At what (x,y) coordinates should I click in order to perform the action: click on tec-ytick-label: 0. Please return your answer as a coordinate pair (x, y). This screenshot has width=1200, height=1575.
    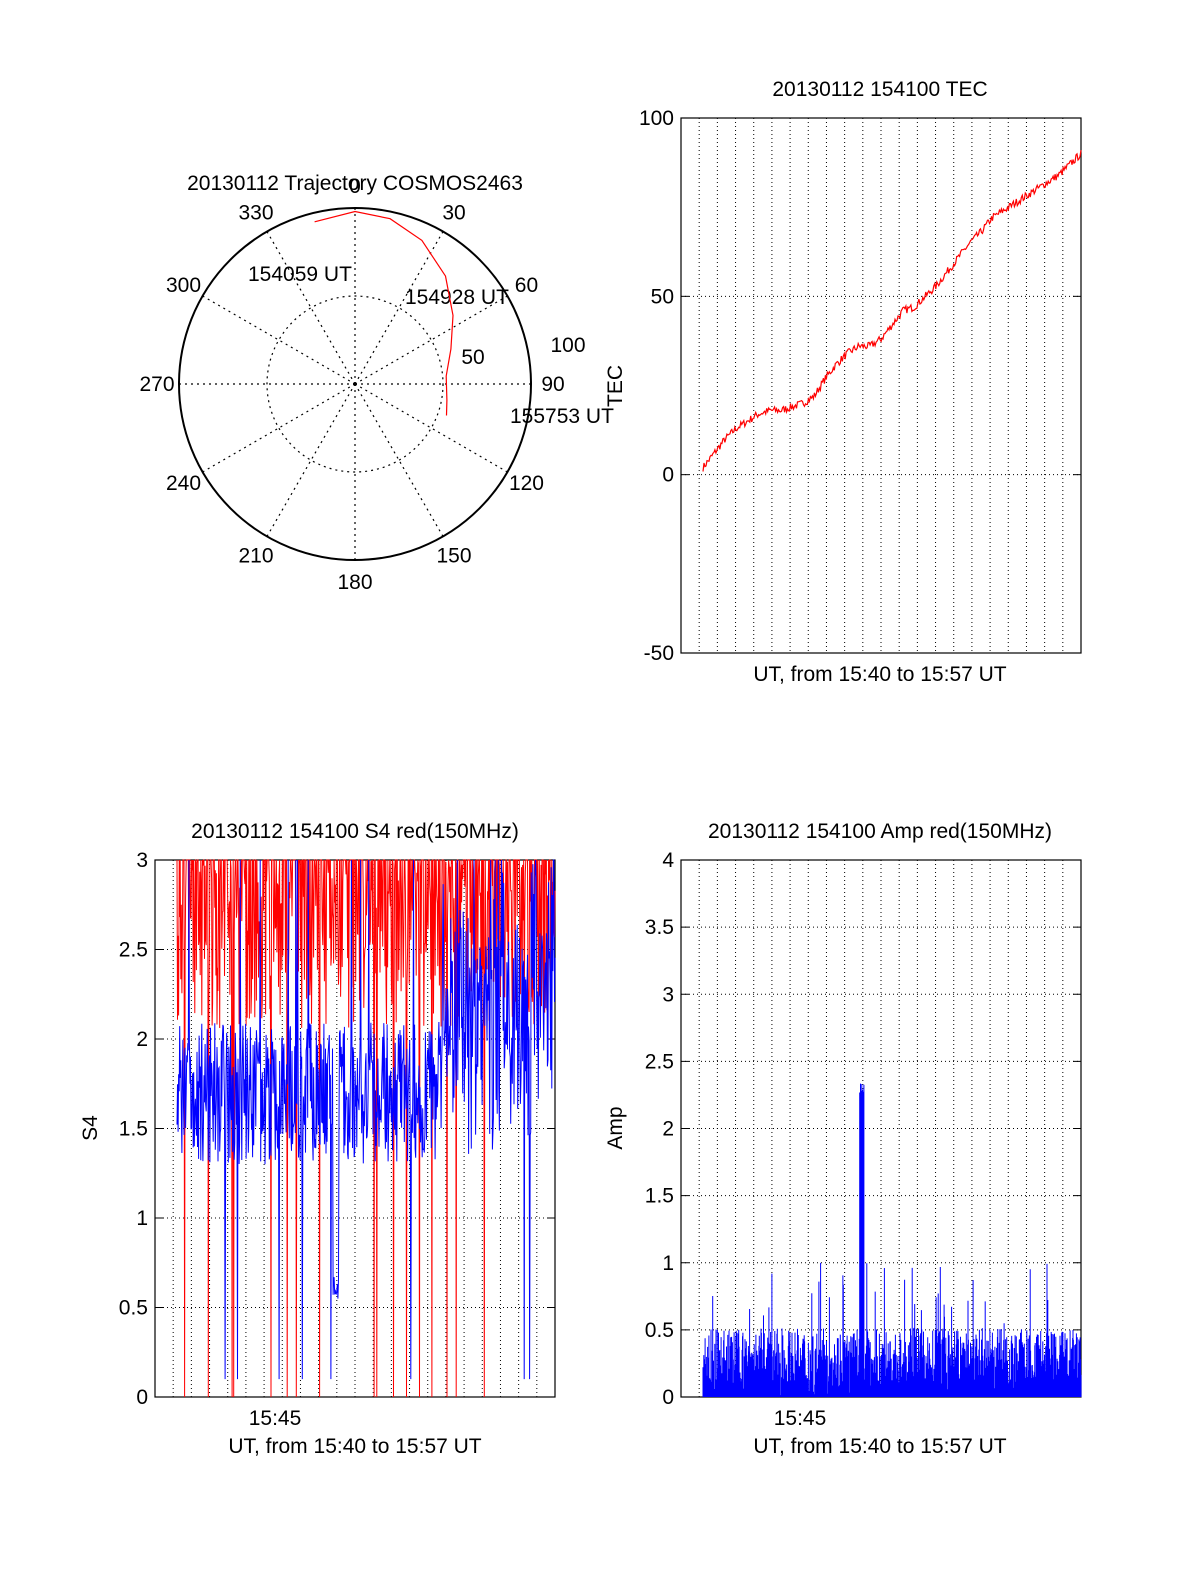
    Looking at the image, I should click on (668, 475).